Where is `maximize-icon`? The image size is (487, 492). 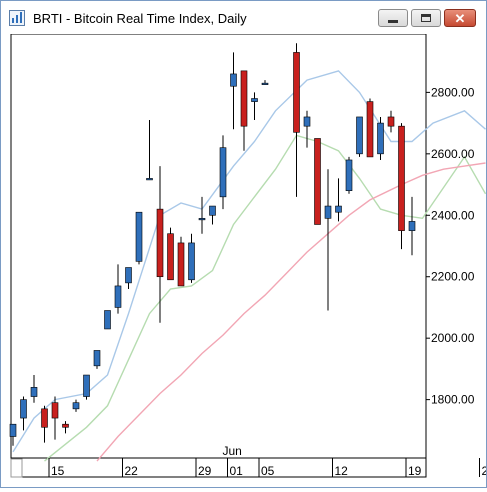
maximize-icon is located at coordinates (426, 18).